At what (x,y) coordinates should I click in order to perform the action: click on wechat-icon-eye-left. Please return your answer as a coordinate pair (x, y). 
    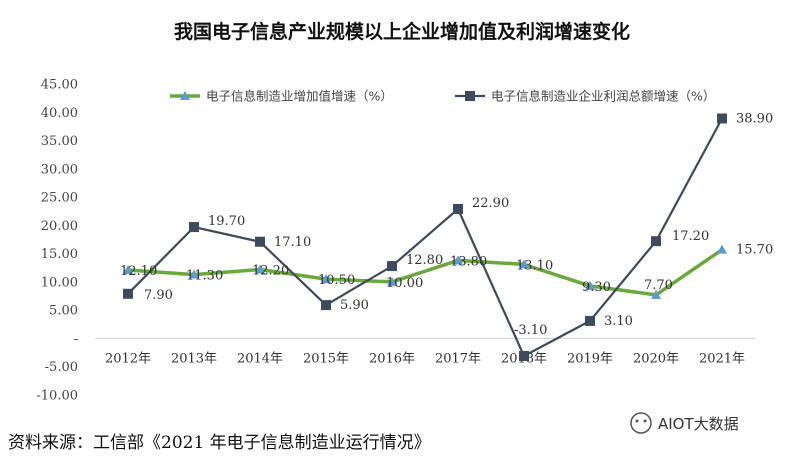
    Looking at the image, I should click on (637, 421).